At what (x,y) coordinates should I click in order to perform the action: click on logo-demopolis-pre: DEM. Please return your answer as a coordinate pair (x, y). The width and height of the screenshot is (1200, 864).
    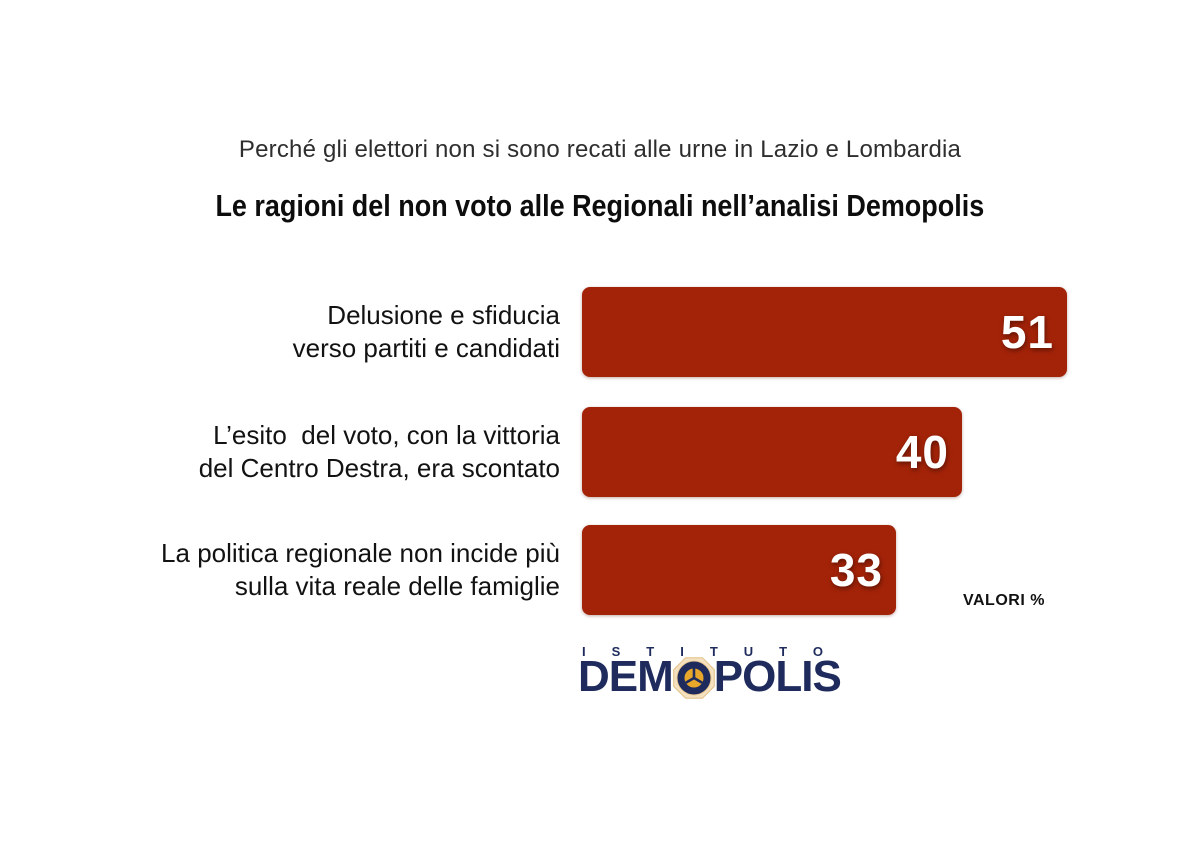
    Looking at the image, I should click on (626, 676).